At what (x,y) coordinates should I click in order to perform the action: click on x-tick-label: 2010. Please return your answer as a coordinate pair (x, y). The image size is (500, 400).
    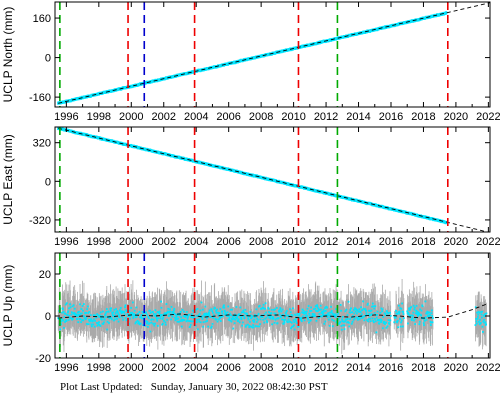
    Looking at the image, I should click on (293, 242).